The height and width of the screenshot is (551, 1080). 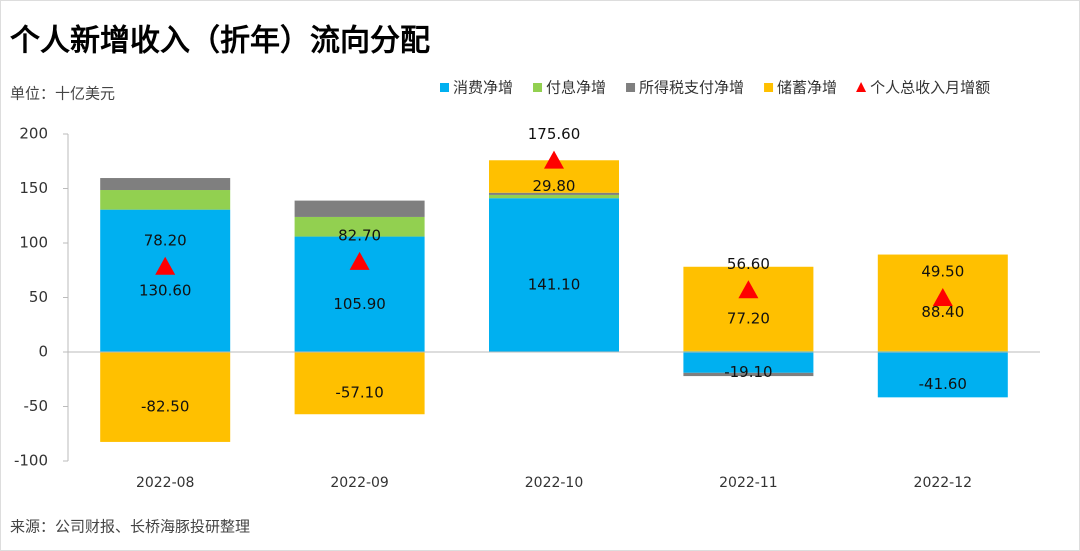 I want to click on y-tick-label: 100, so click(x=33, y=243).